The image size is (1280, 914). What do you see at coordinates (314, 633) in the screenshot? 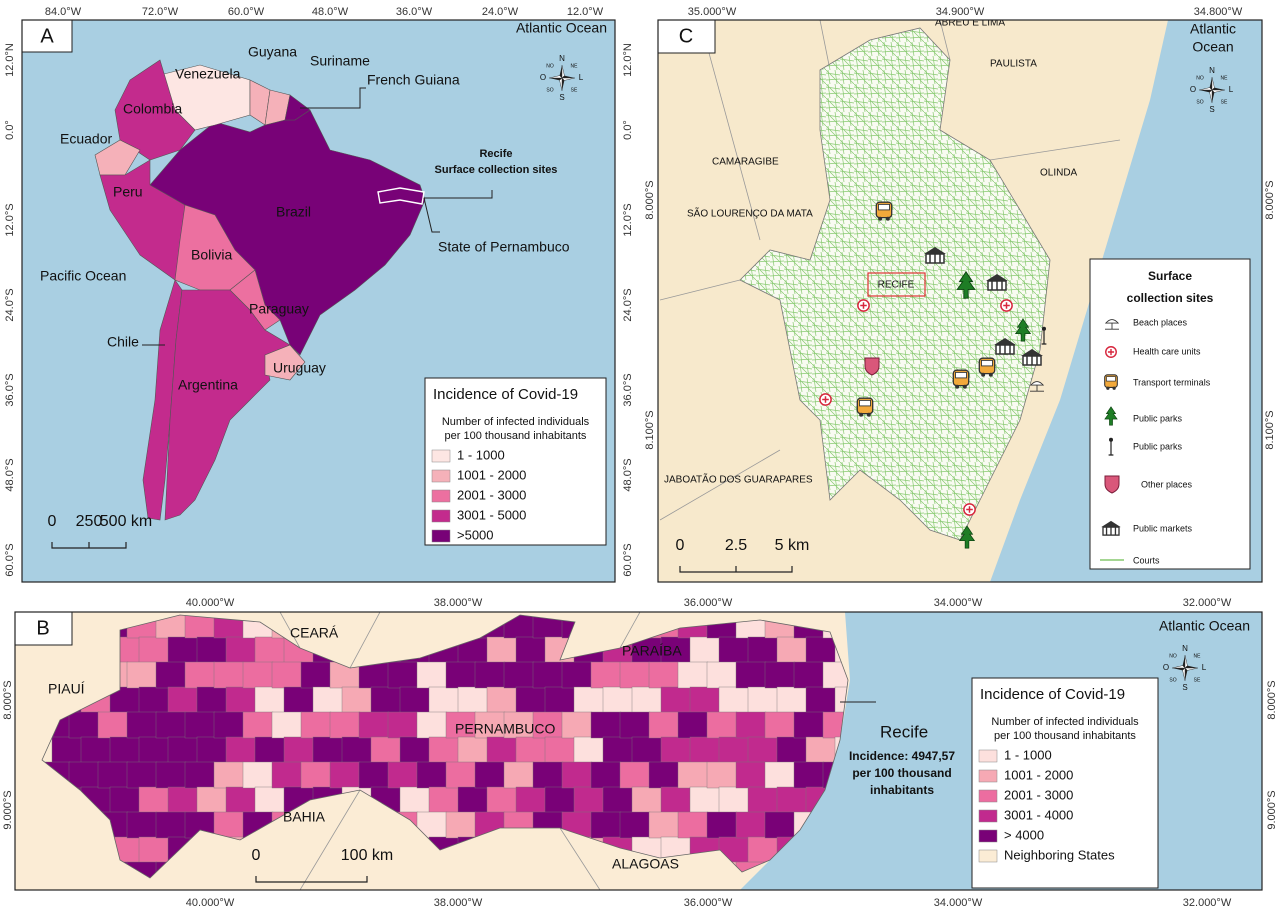
I see `place-label: CEARÁ` at bounding box center [314, 633].